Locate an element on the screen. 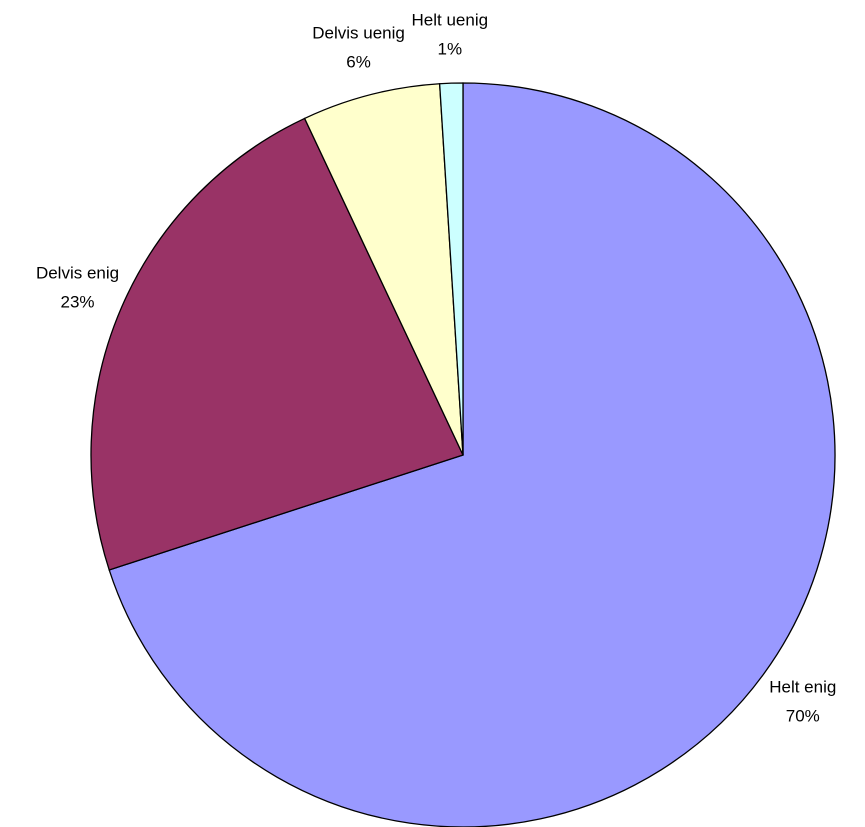 The image size is (865, 827). slice-value-label: 70% is located at coordinates (803, 715).